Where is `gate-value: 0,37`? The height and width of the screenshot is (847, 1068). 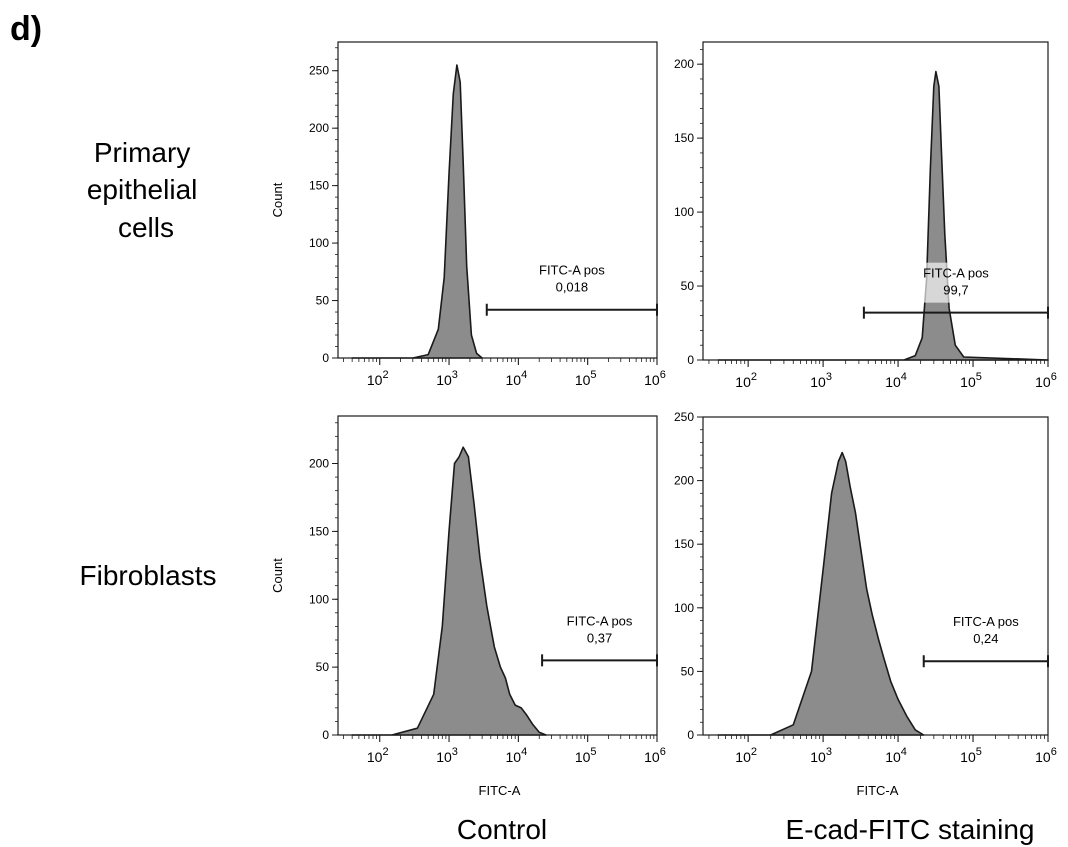
gate-value: 0,37 is located at coordinates (599, 637).